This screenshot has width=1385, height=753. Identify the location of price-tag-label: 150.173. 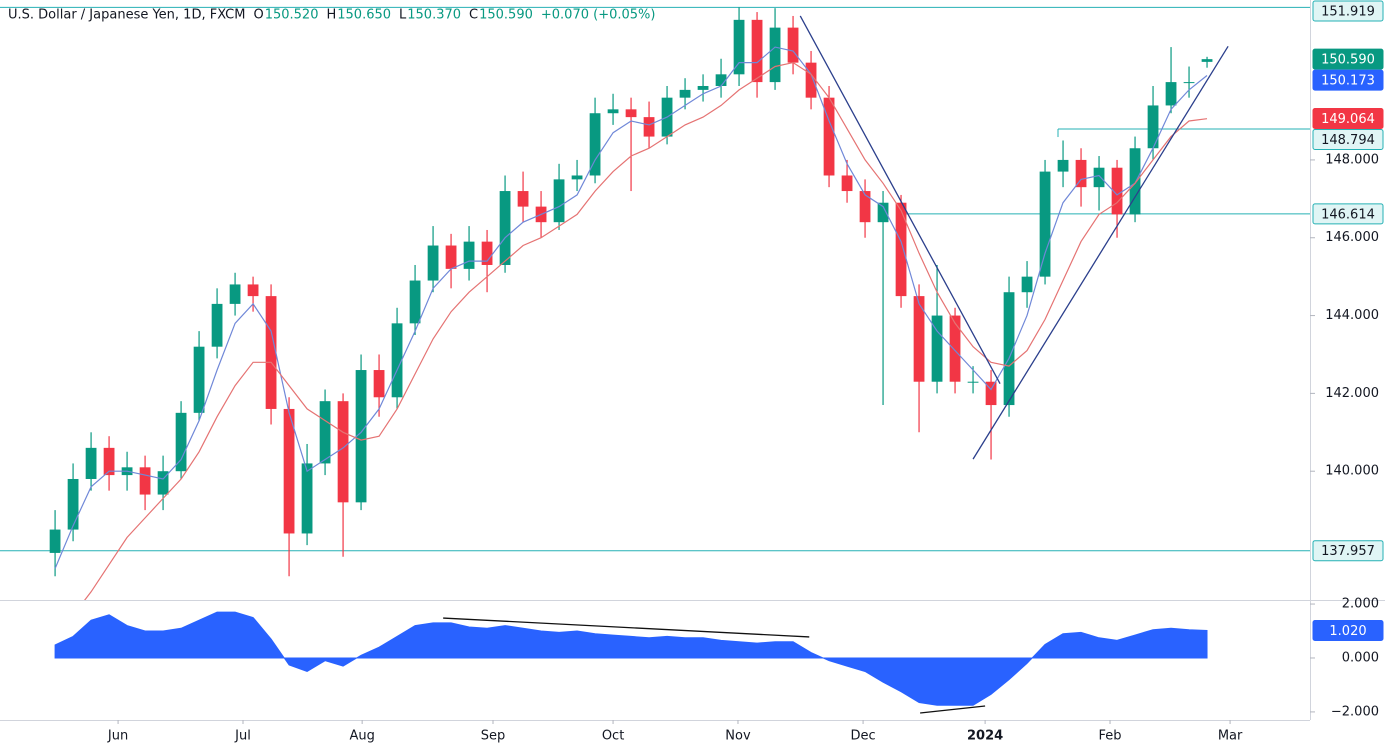
(1348, 81).